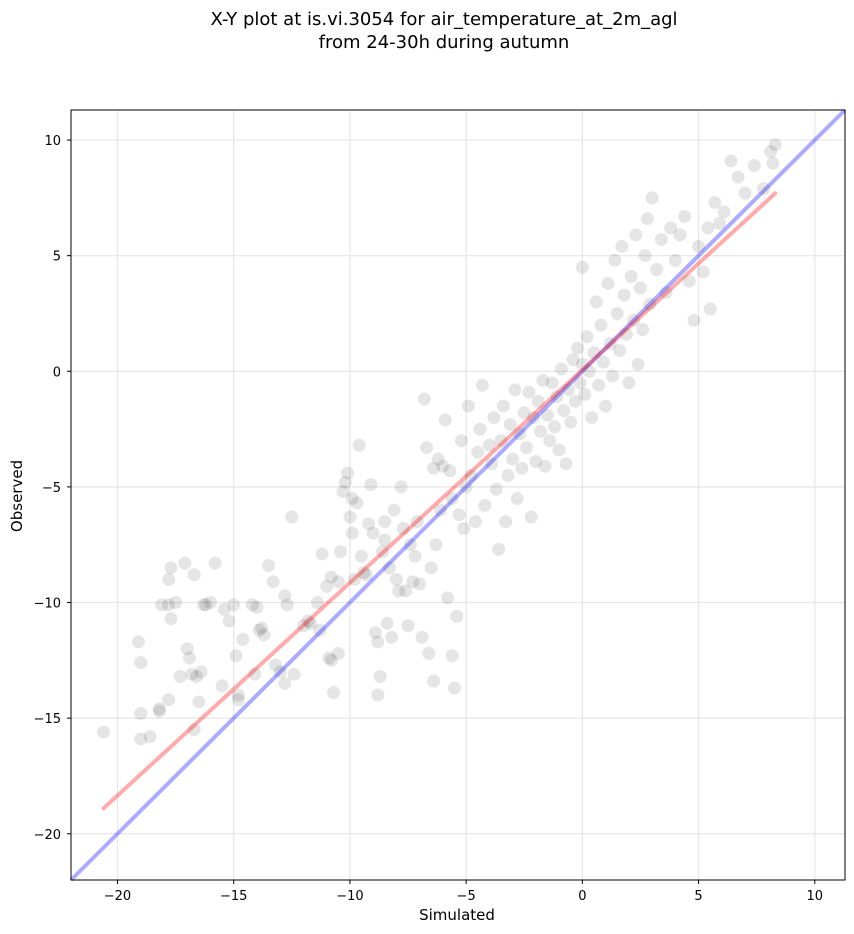 The image size is (854, 934). What do you see at coordinates (17, 496) in the screenshot?
I see `y-axis-label: Observed` at bounding box center [17, 496].